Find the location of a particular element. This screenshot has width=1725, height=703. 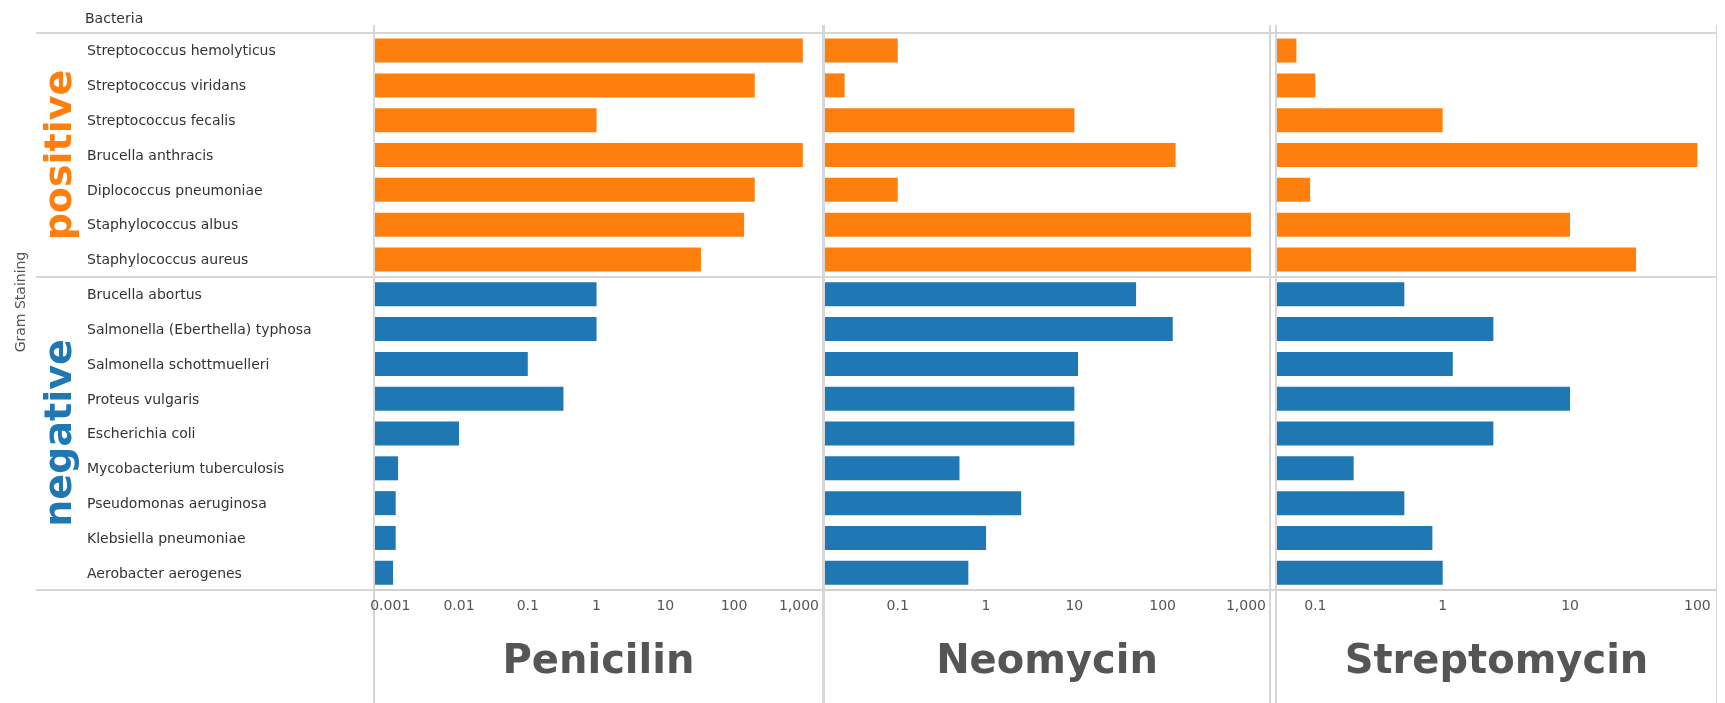

x-axis-title: Streptomycin is located at coordinates (1496, 659).